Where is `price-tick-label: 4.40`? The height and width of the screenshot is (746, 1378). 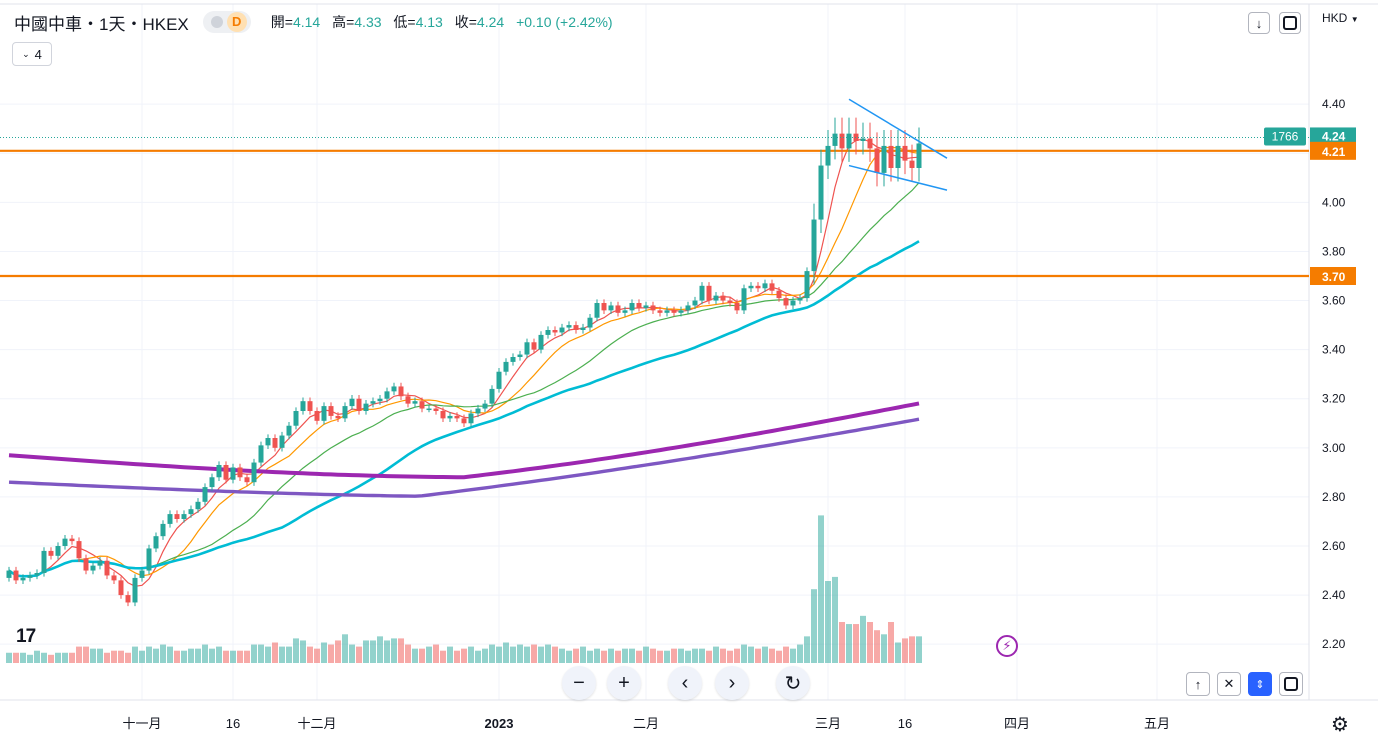 price-tick-label: 4.40 is located at coordinates (1334, 104).